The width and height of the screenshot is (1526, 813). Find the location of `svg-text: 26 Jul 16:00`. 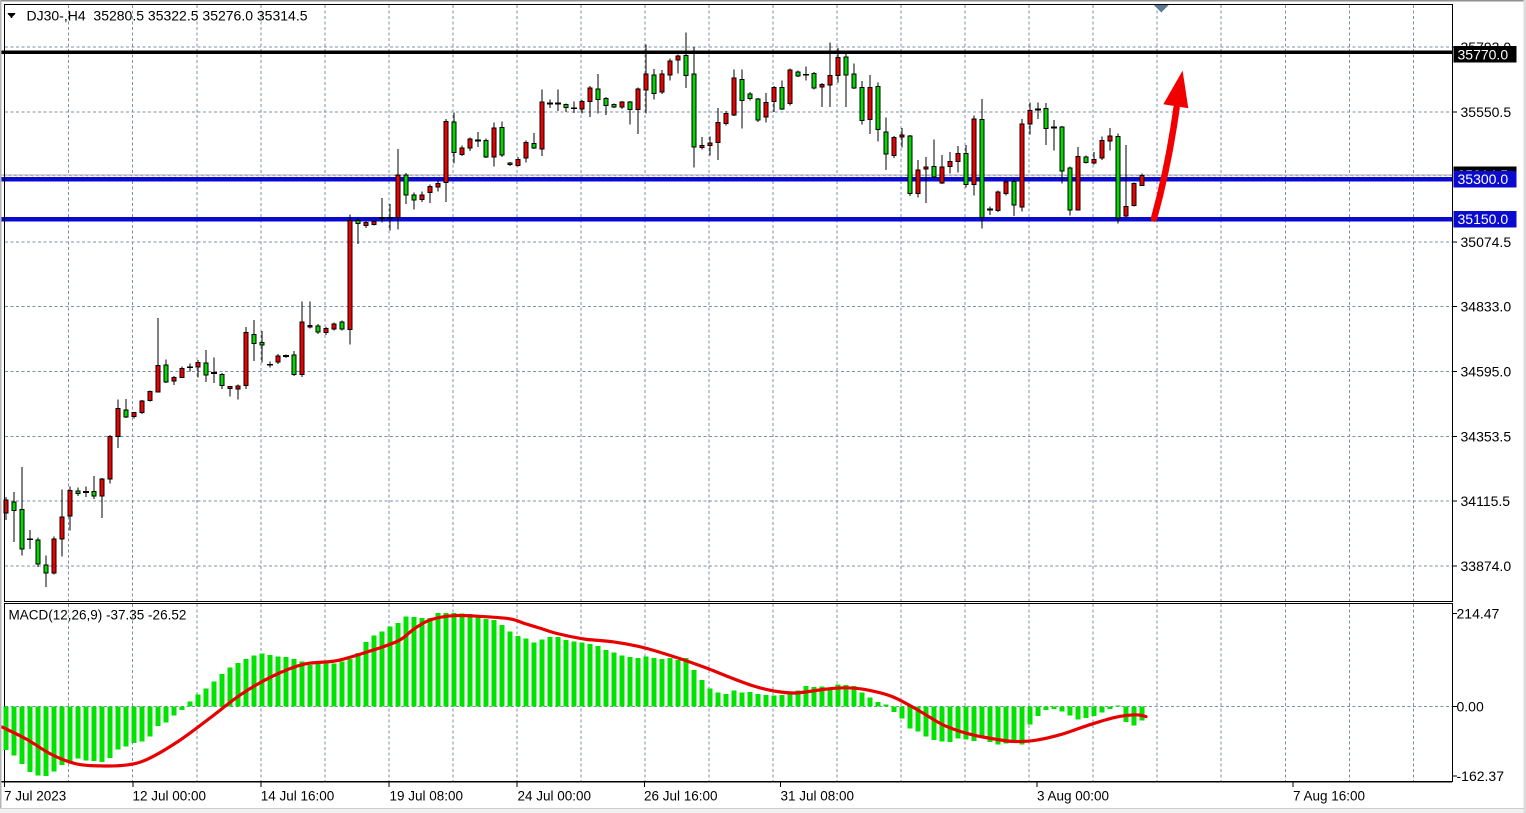

svg-text: 26 Jul 16:00 is located at coordinates (681, 796).